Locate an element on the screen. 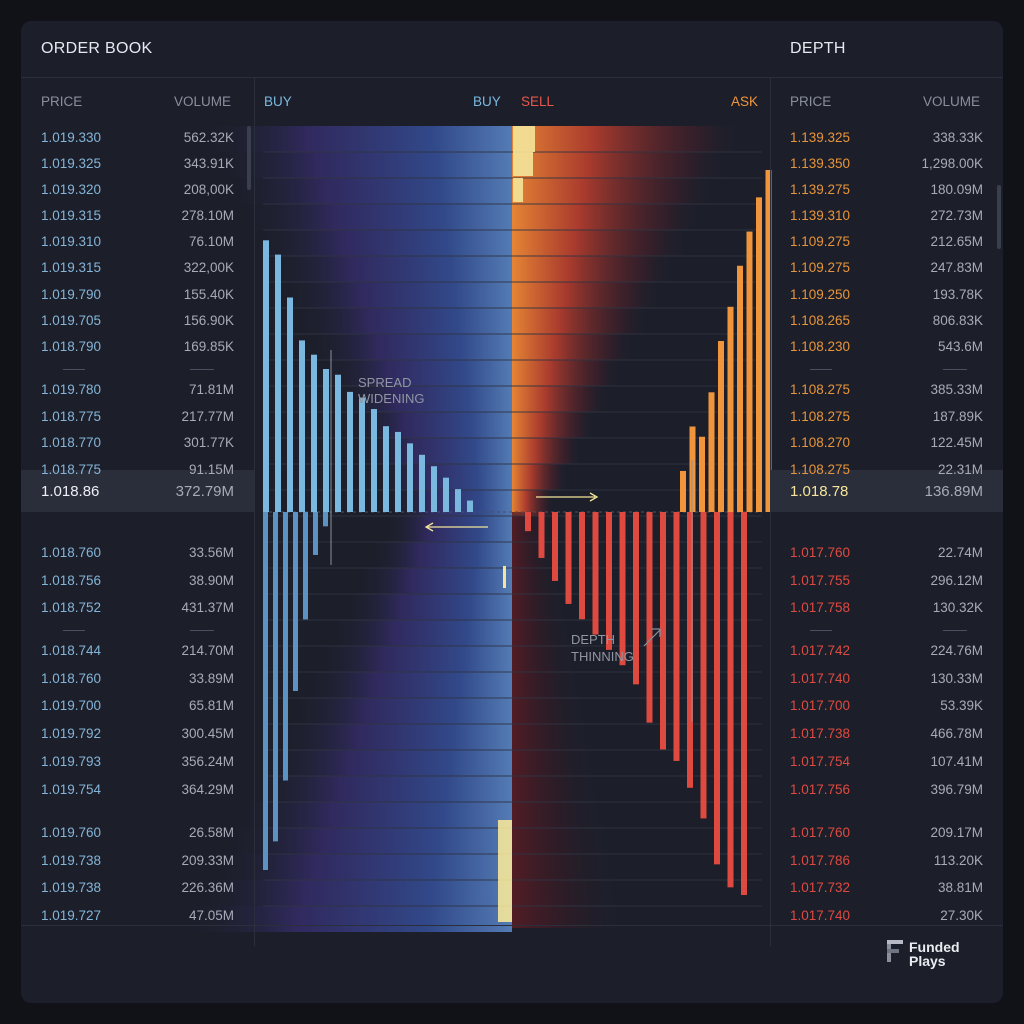 This screenshot has height=1024, width=1024. left-row-volume: 33.89M is located at coordinates (211, 678).